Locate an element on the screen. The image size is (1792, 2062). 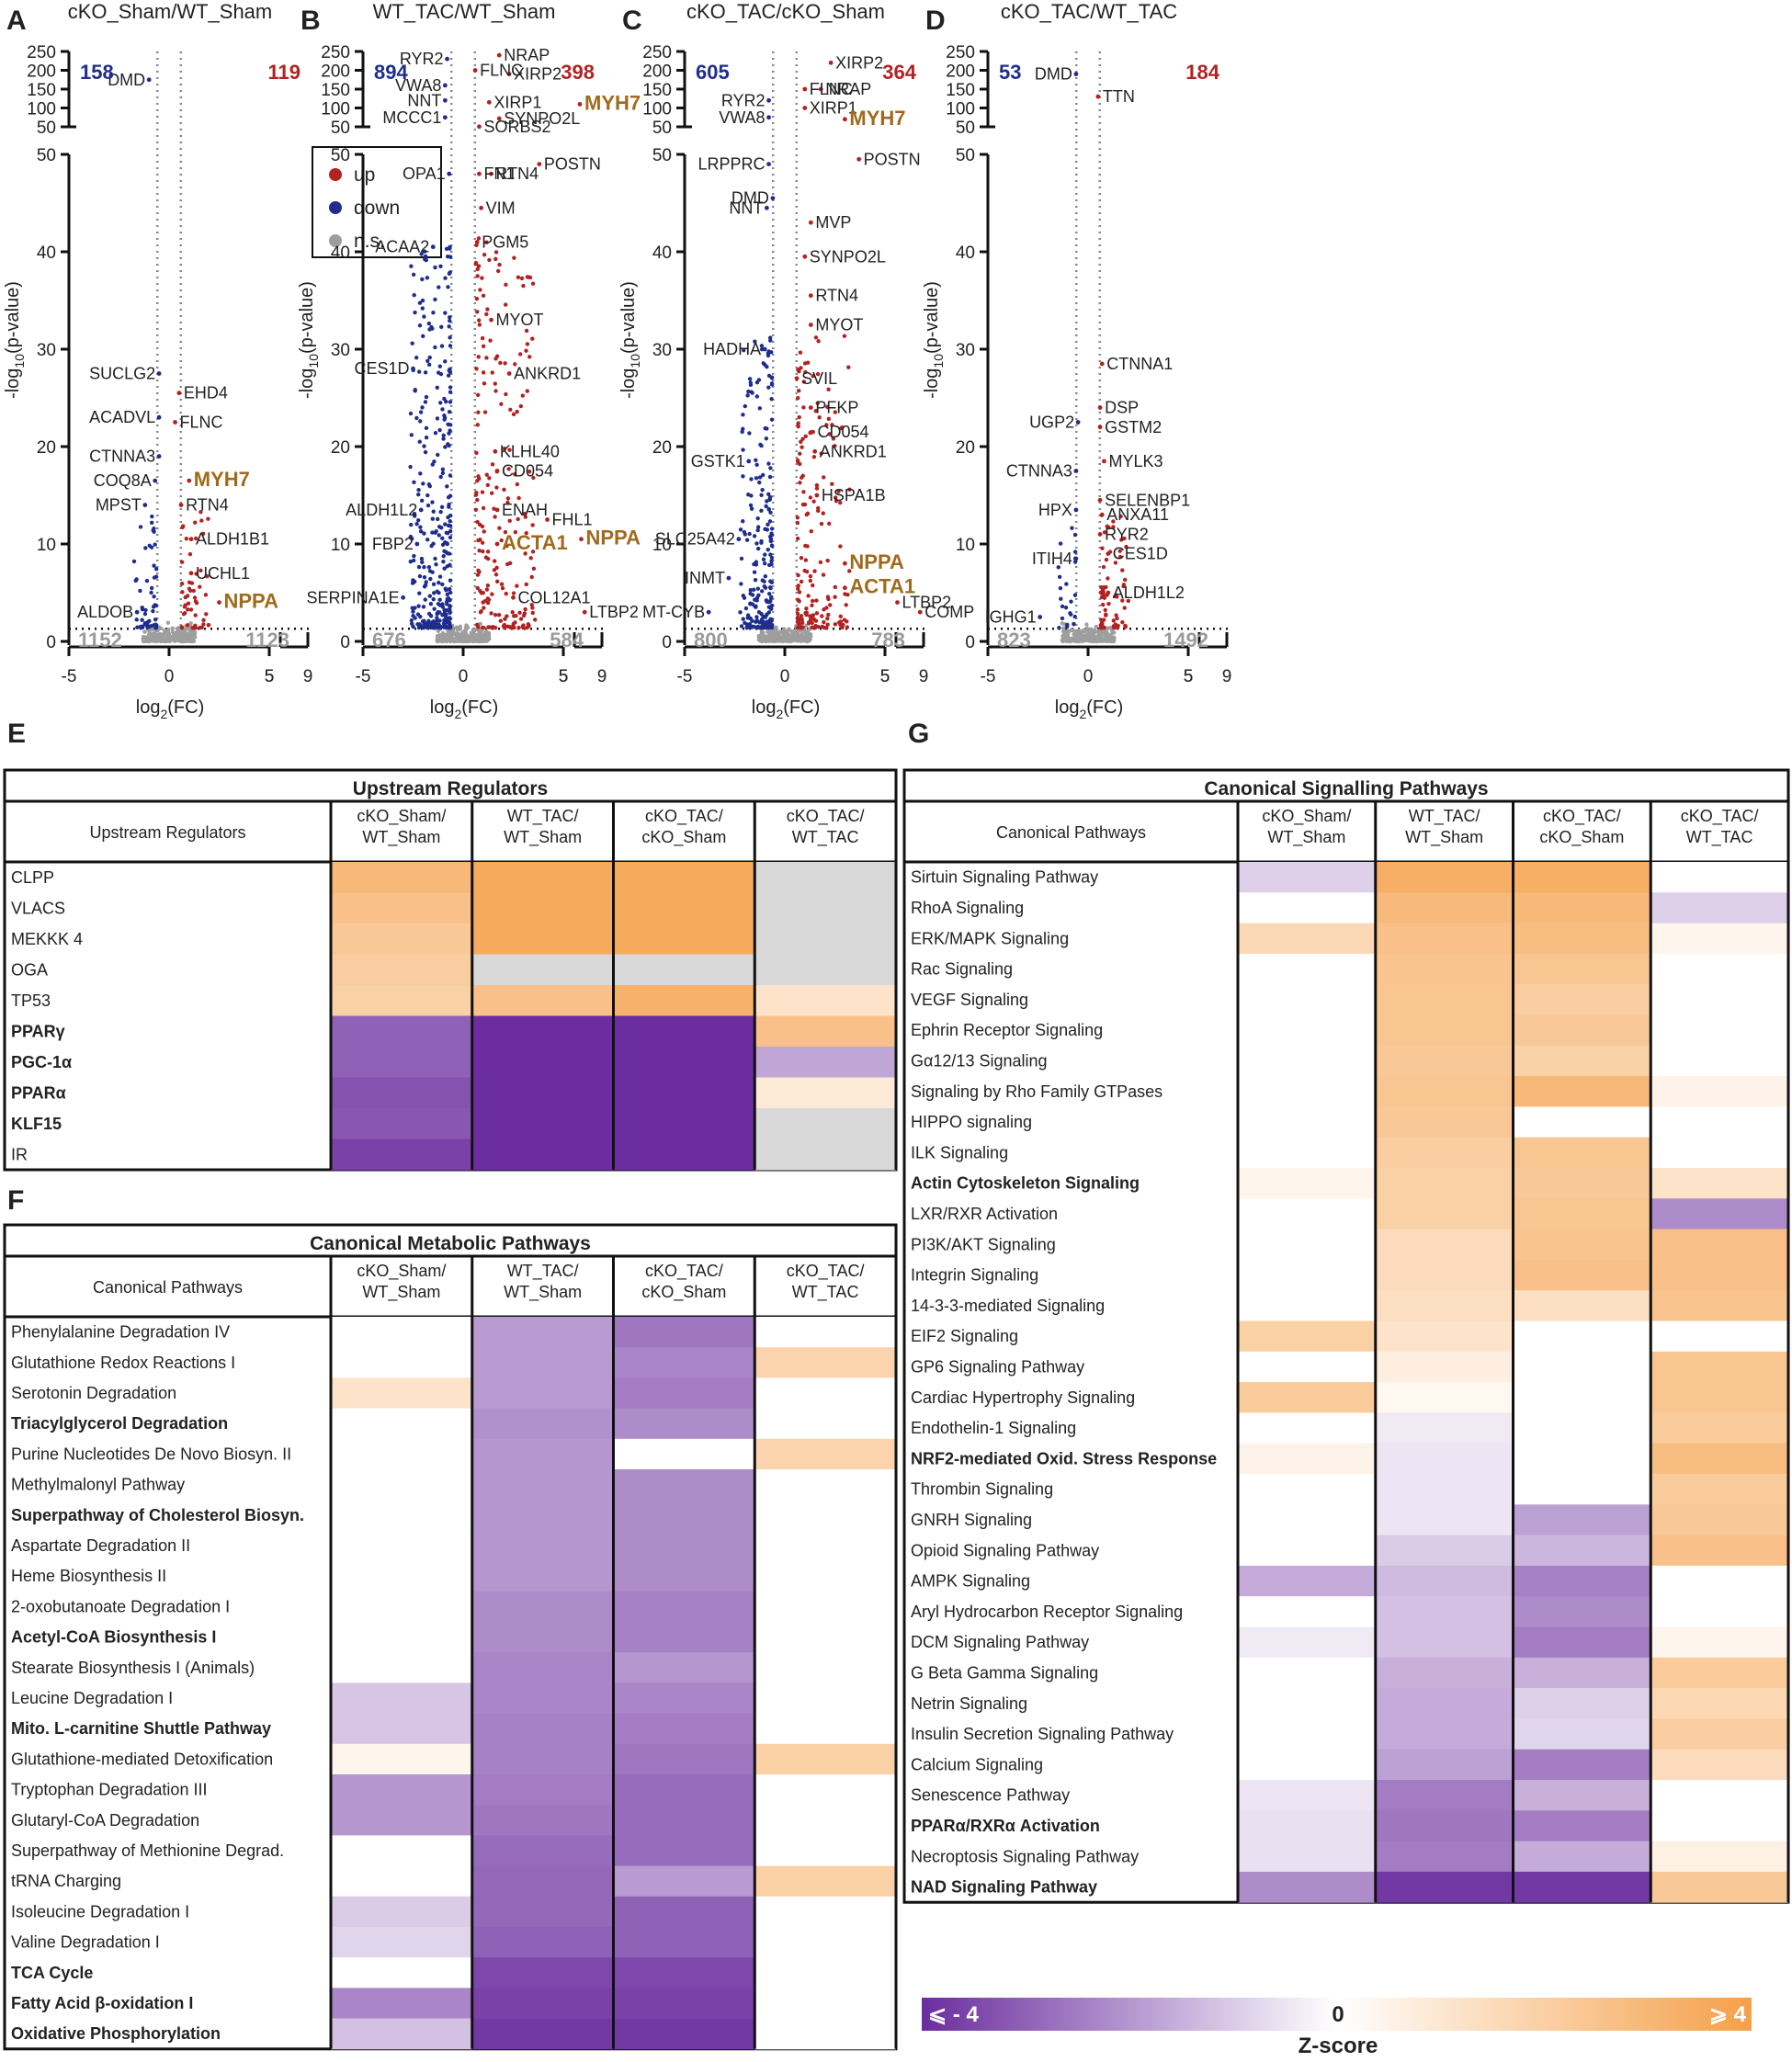
count-sig-down: 605 is located at coordinates (713, 72).